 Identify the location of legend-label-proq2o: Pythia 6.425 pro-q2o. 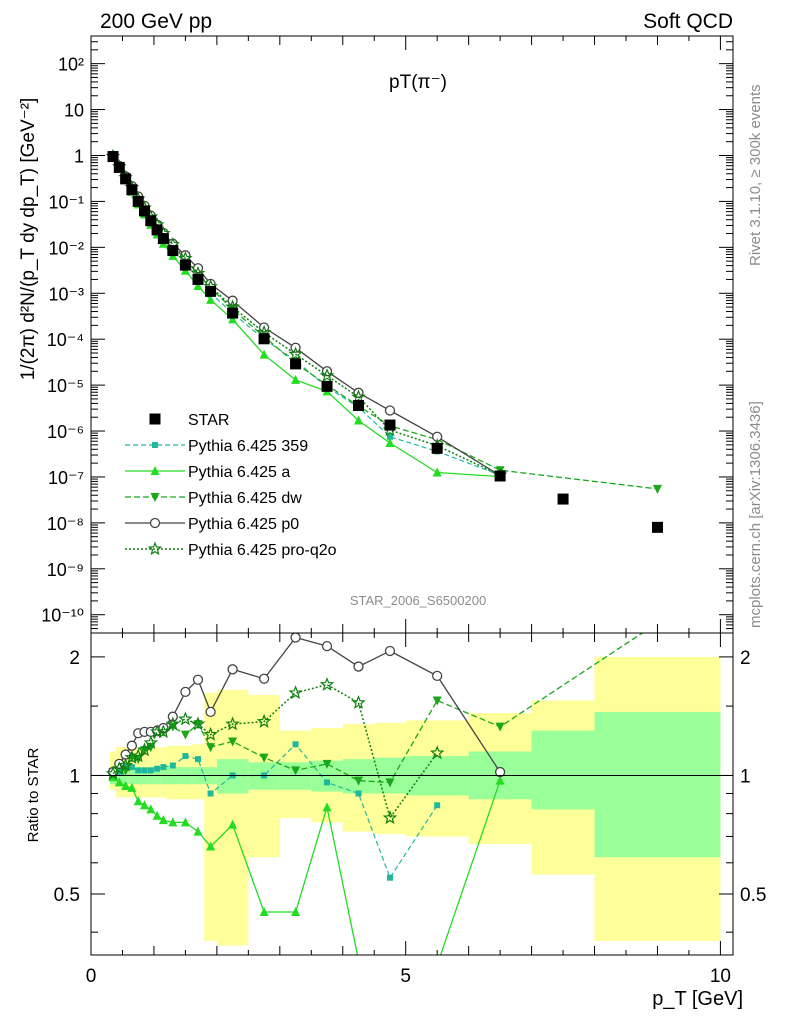
(262, 550).